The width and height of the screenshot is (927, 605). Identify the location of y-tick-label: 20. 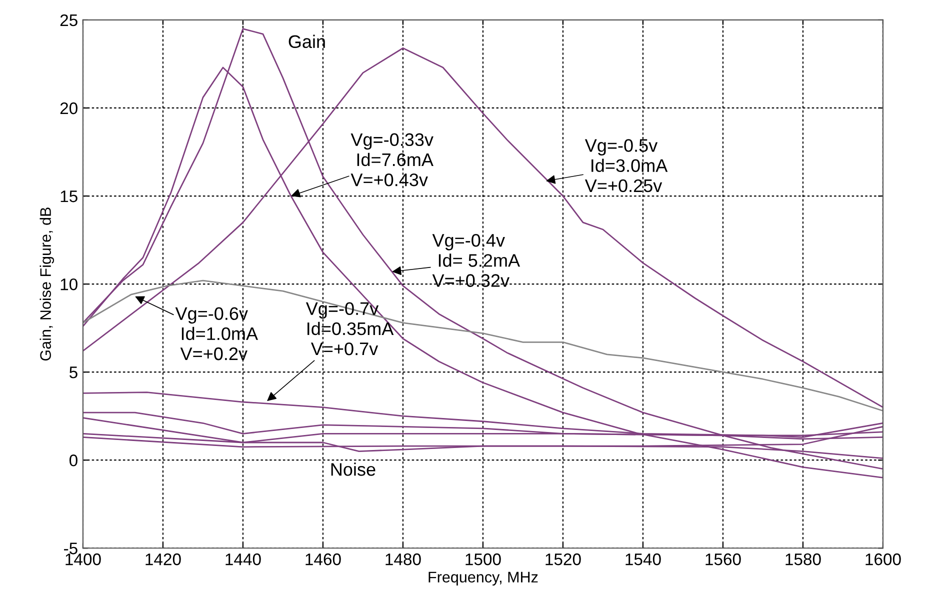
(69, 108).